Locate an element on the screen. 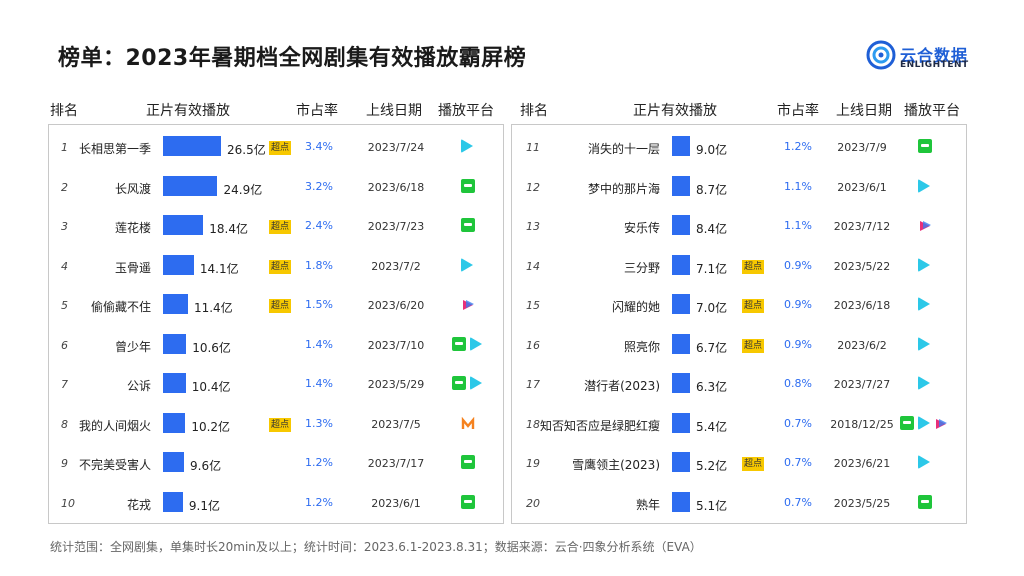 The width and height of the screenshot is (1024, 576). market-share: 0.9% is located at coordinates (798, 265).